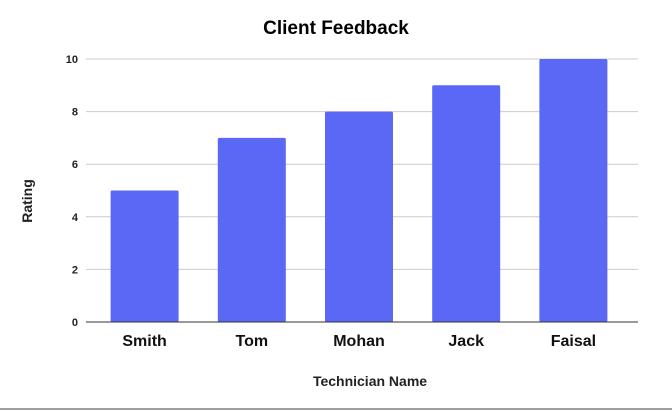 The image size is (672, 411). I want to click on y-tick-label: 10, so click(72, 60).